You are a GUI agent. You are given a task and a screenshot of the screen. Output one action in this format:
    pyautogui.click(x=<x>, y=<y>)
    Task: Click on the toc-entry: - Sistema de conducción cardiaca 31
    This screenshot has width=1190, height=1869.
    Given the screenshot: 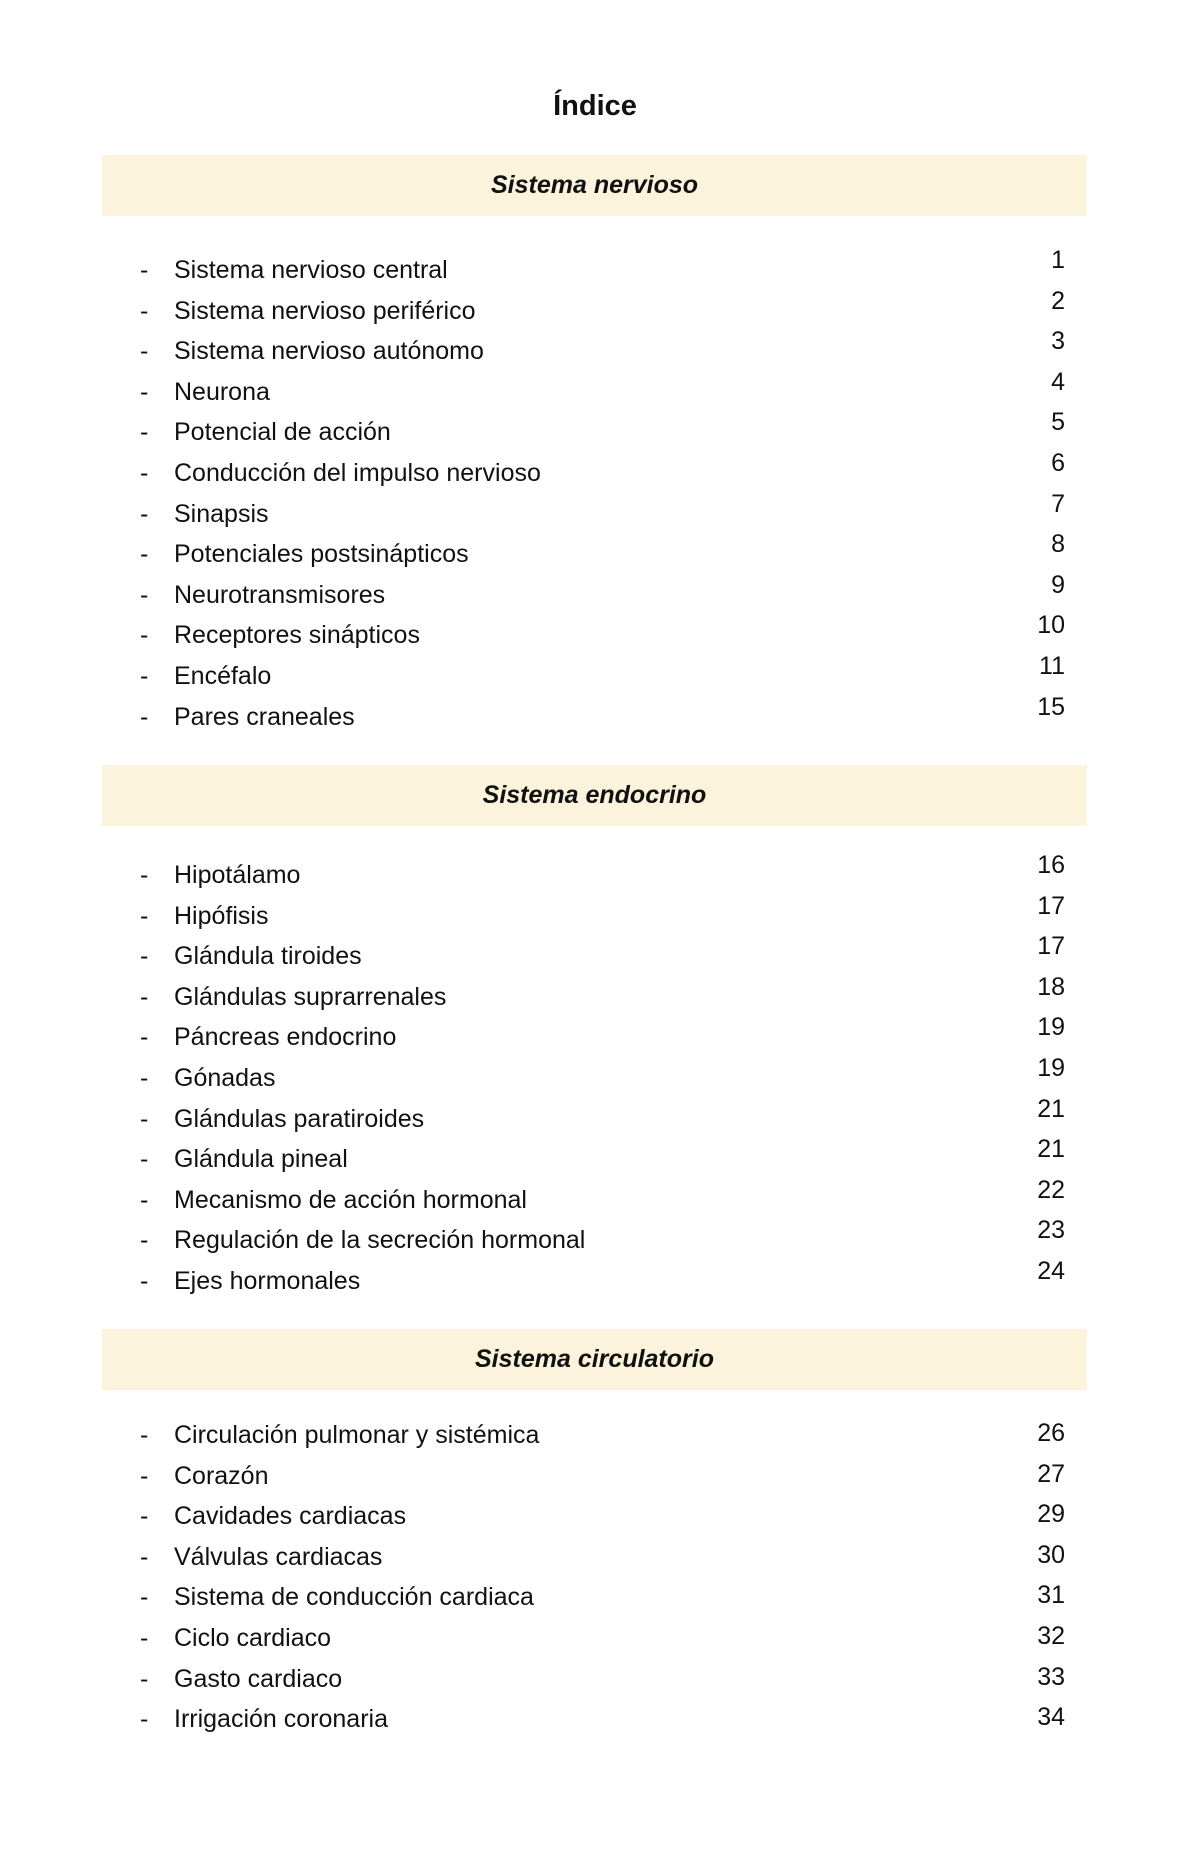 What is the action you would take?
    pyautogui.click(x=602, y=1597)
    